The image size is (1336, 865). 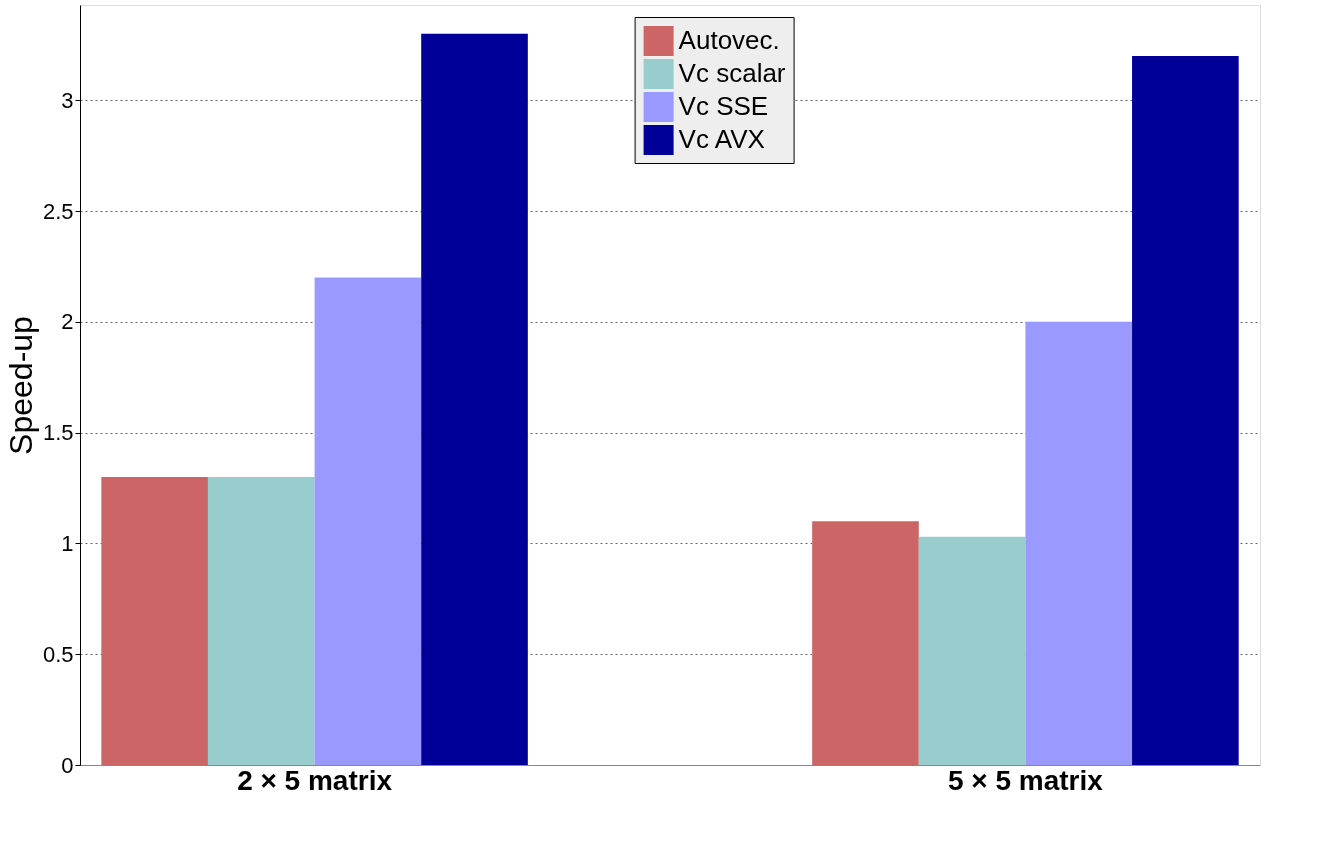 I want to click on y-tick-label: 0, so click(x=67, y=765).